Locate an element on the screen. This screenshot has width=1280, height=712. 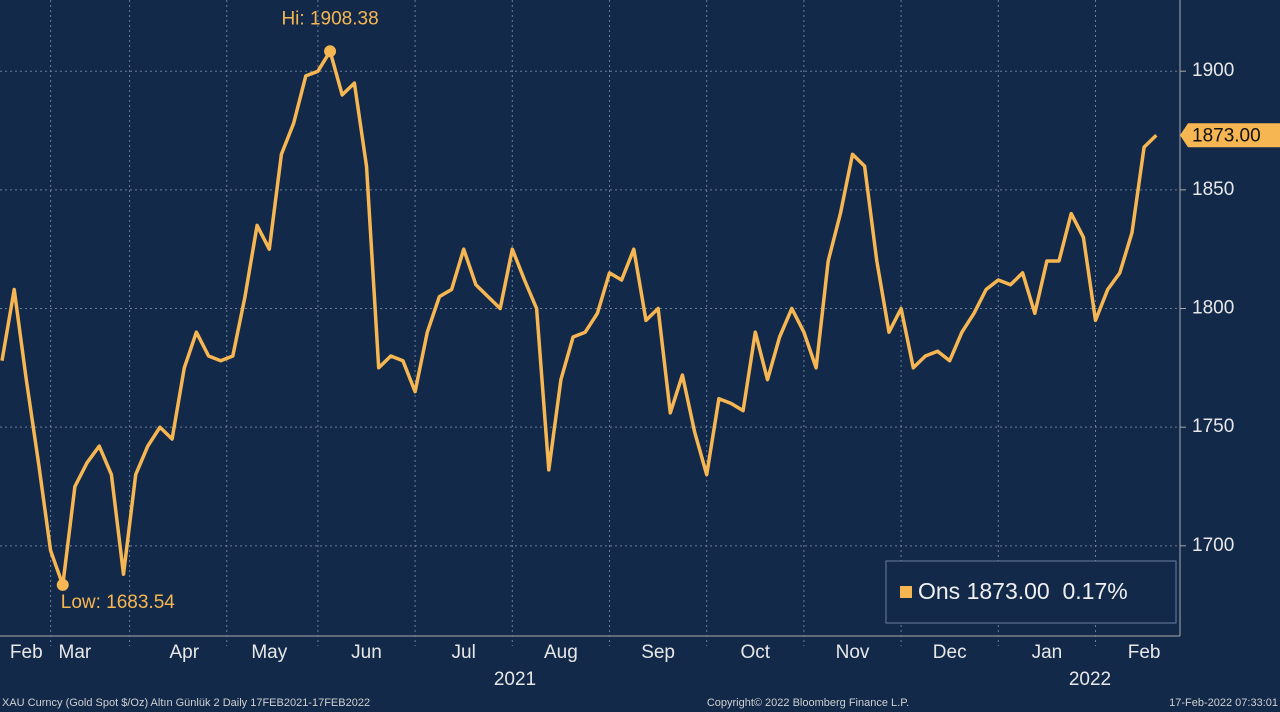
legend-box is located at coordinates (1031, 592).